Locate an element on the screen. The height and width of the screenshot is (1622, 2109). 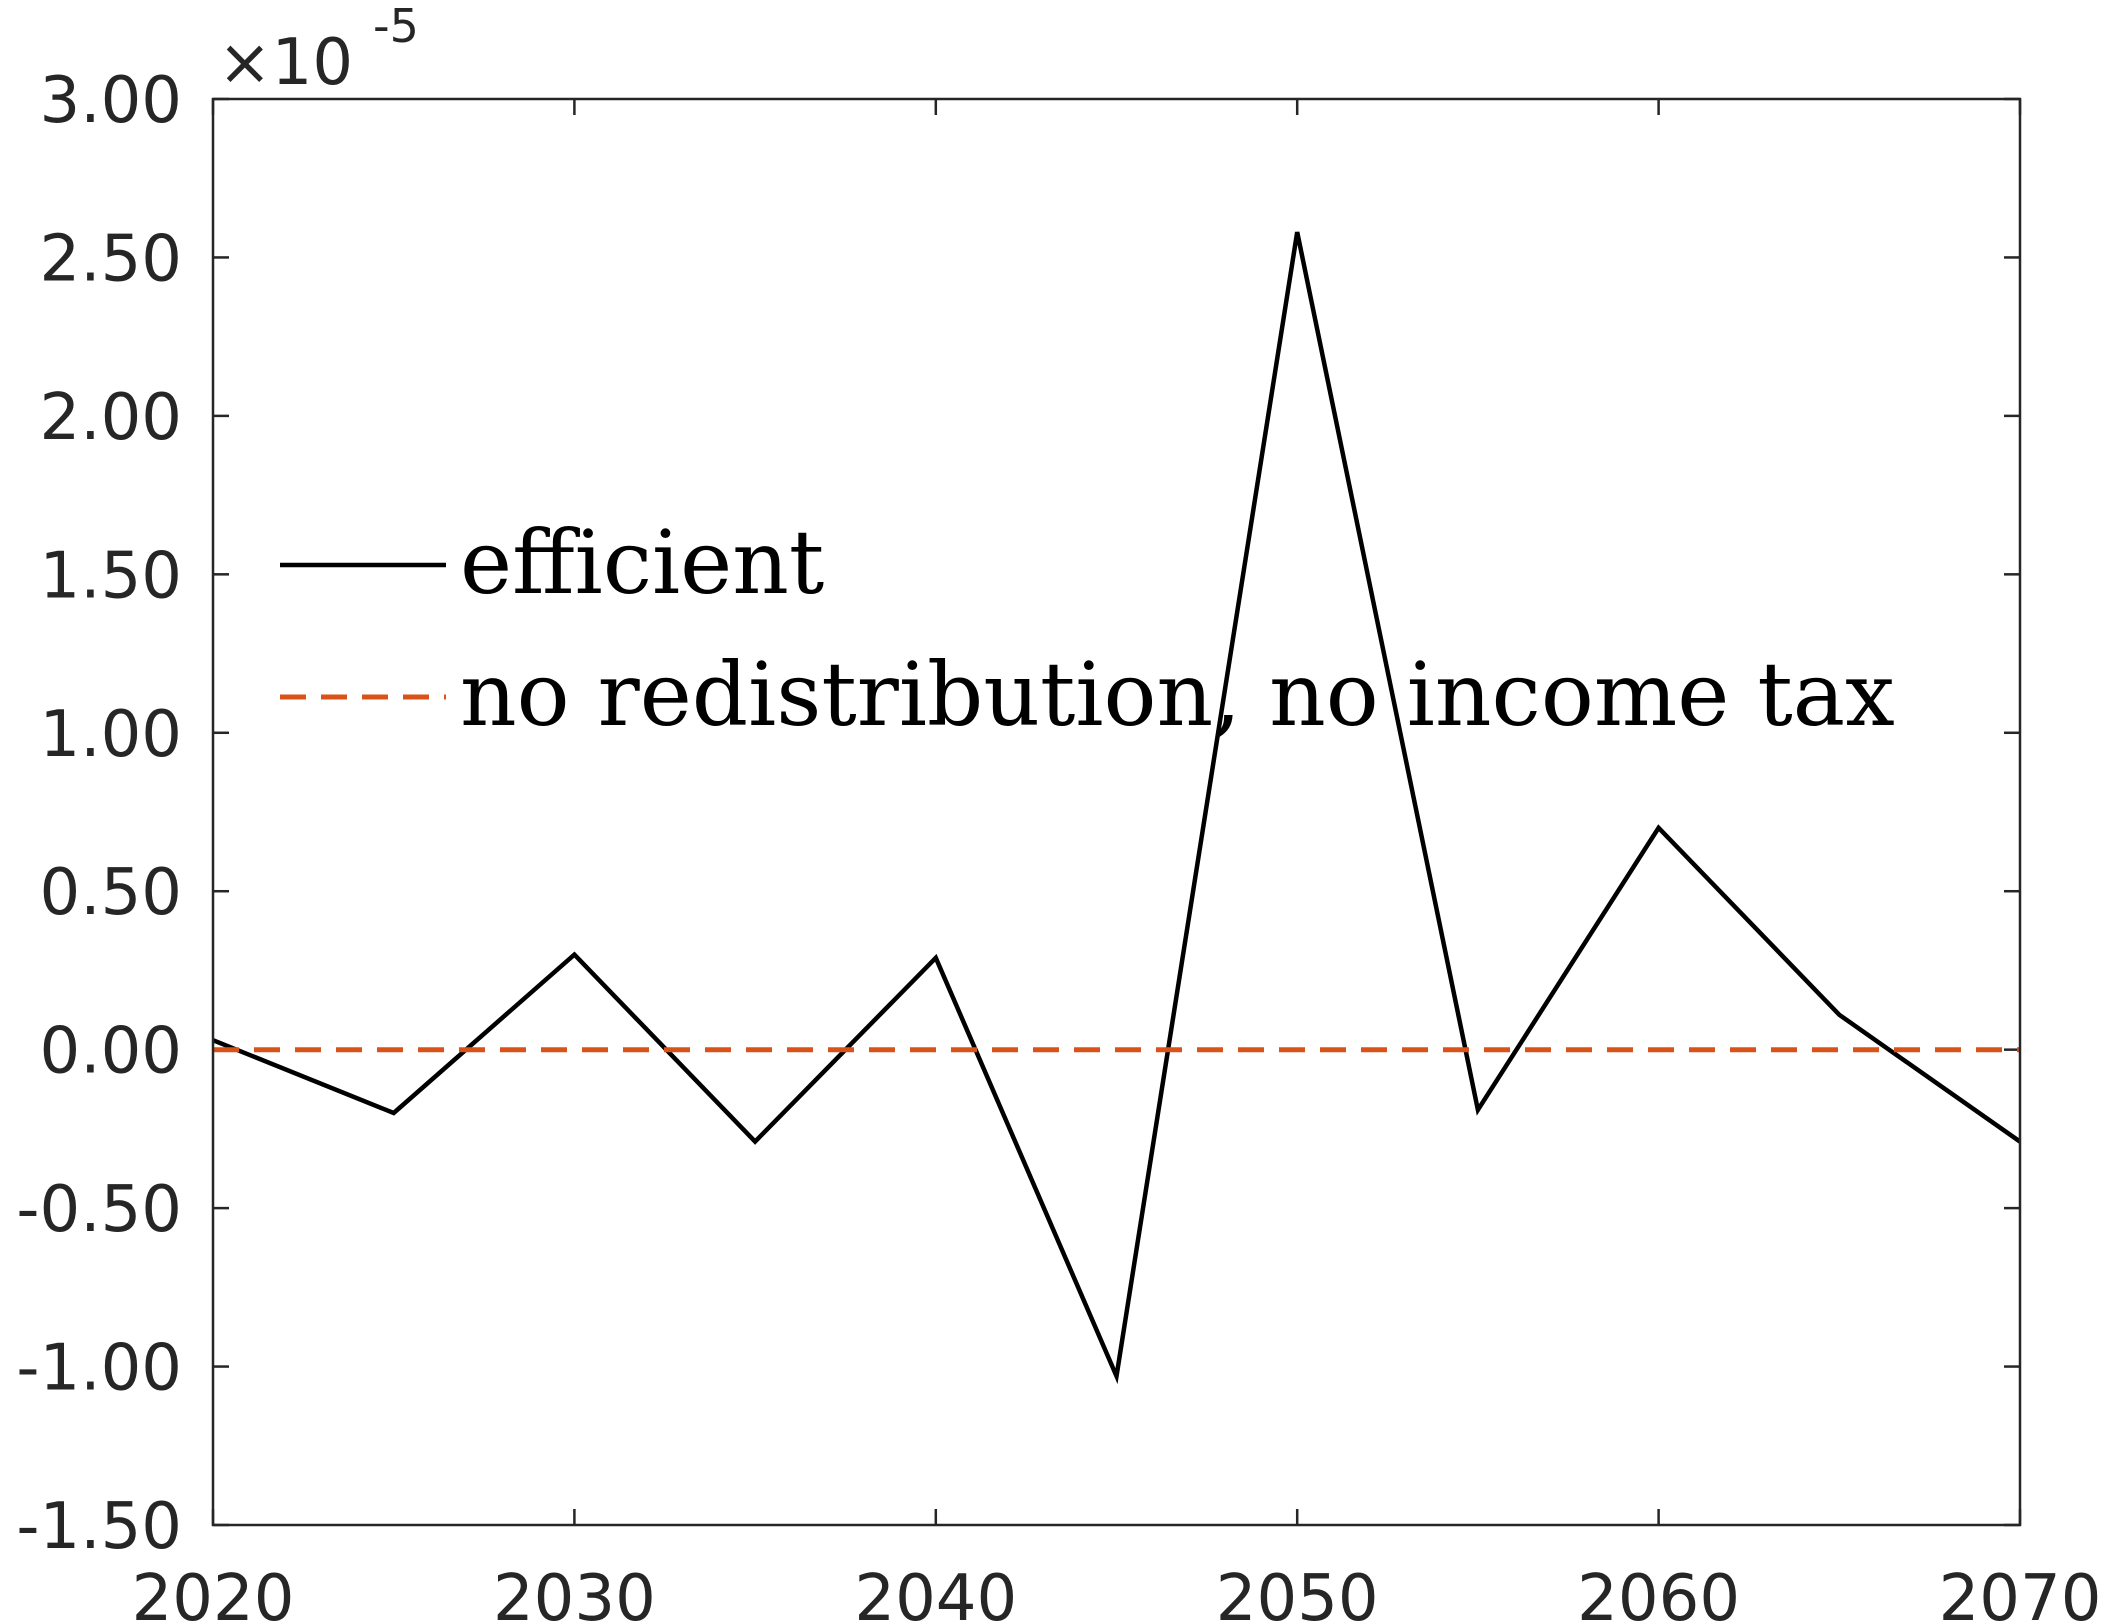
x-tick-label: 2020 is located at coordinates (213, 1592).